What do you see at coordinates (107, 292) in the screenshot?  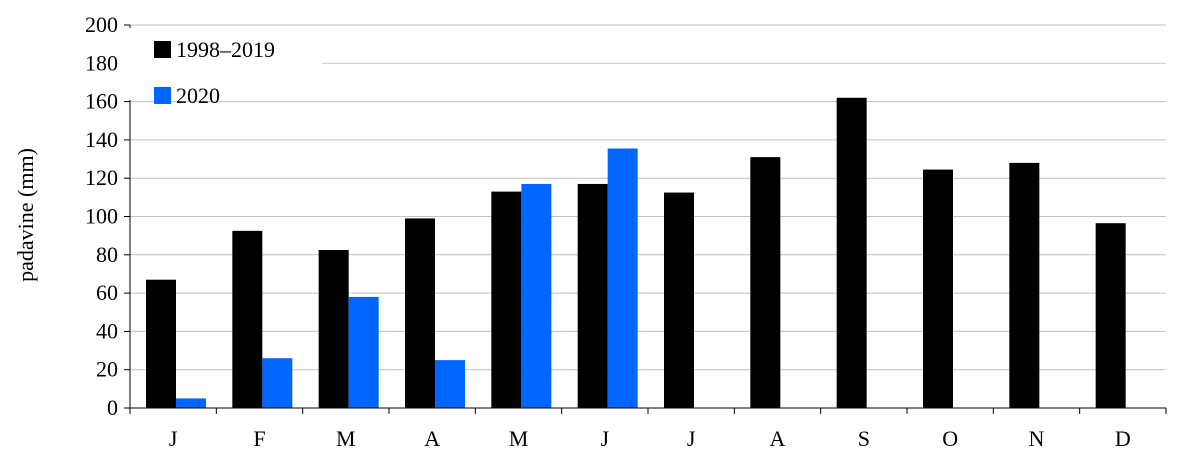 I see `y-tick-label: 60` at bounding box center [107, 292].